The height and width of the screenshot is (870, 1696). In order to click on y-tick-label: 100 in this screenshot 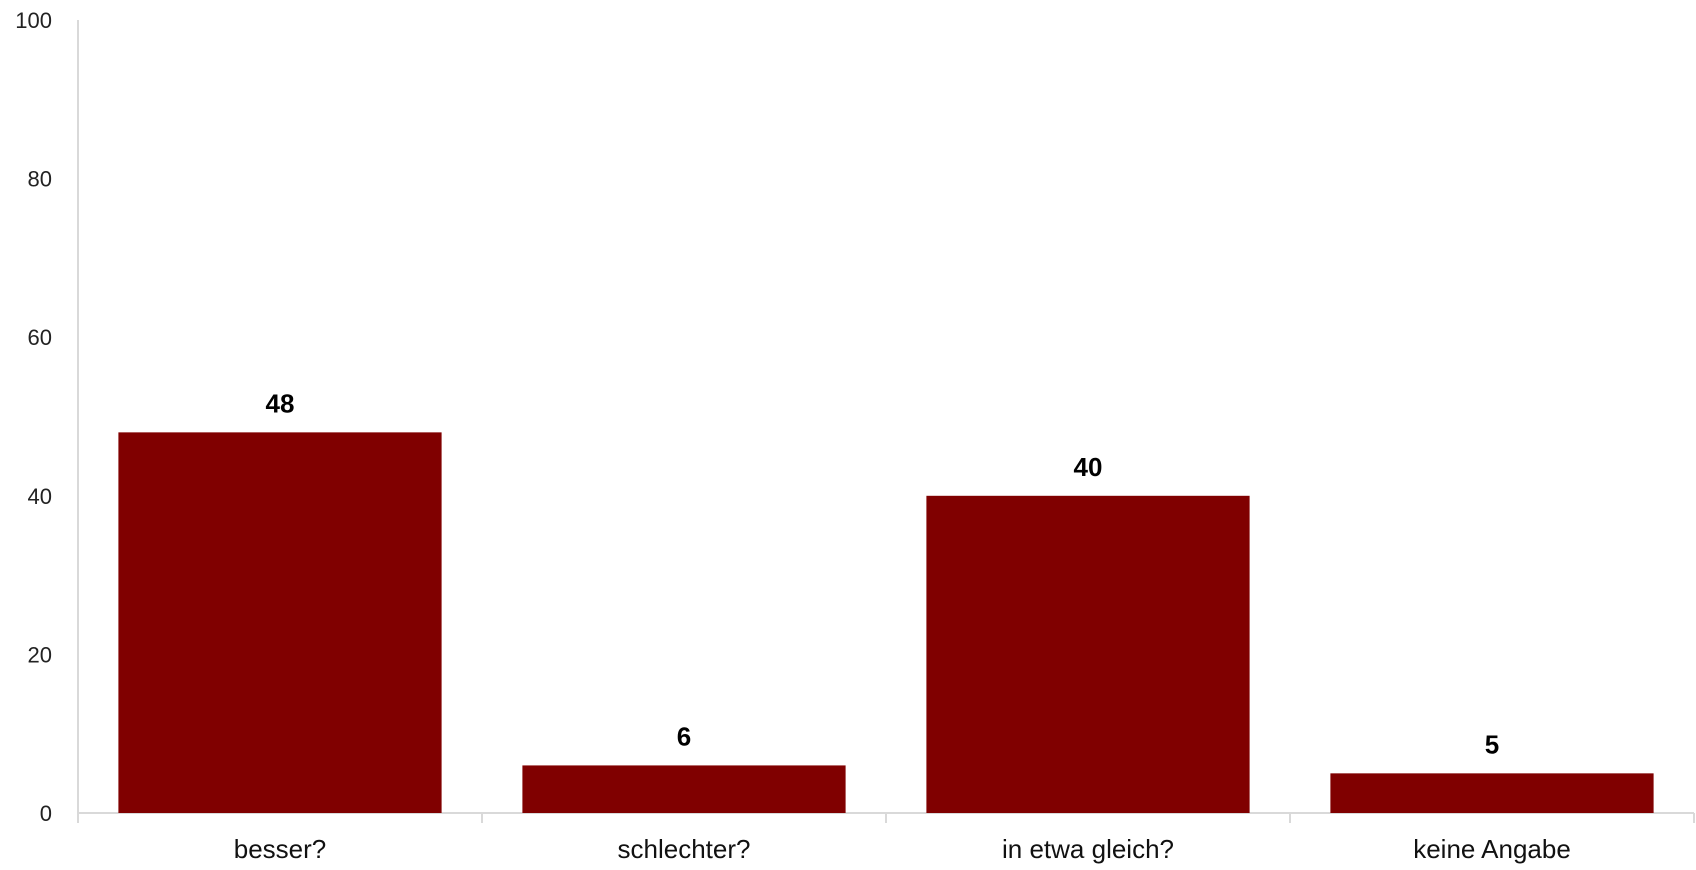, I will do `click(33, 20)`.